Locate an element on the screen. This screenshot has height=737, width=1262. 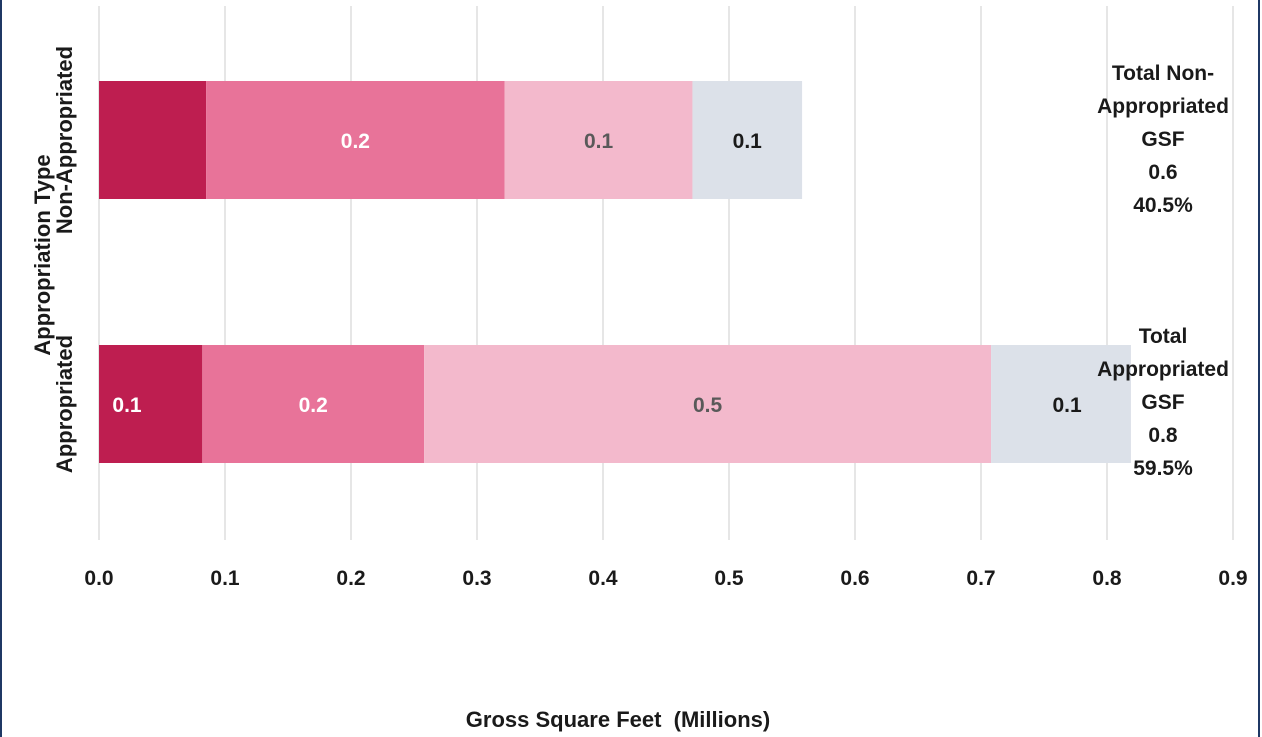
category-label-appropriated: Appropriated is located at coordinates (64, 404).